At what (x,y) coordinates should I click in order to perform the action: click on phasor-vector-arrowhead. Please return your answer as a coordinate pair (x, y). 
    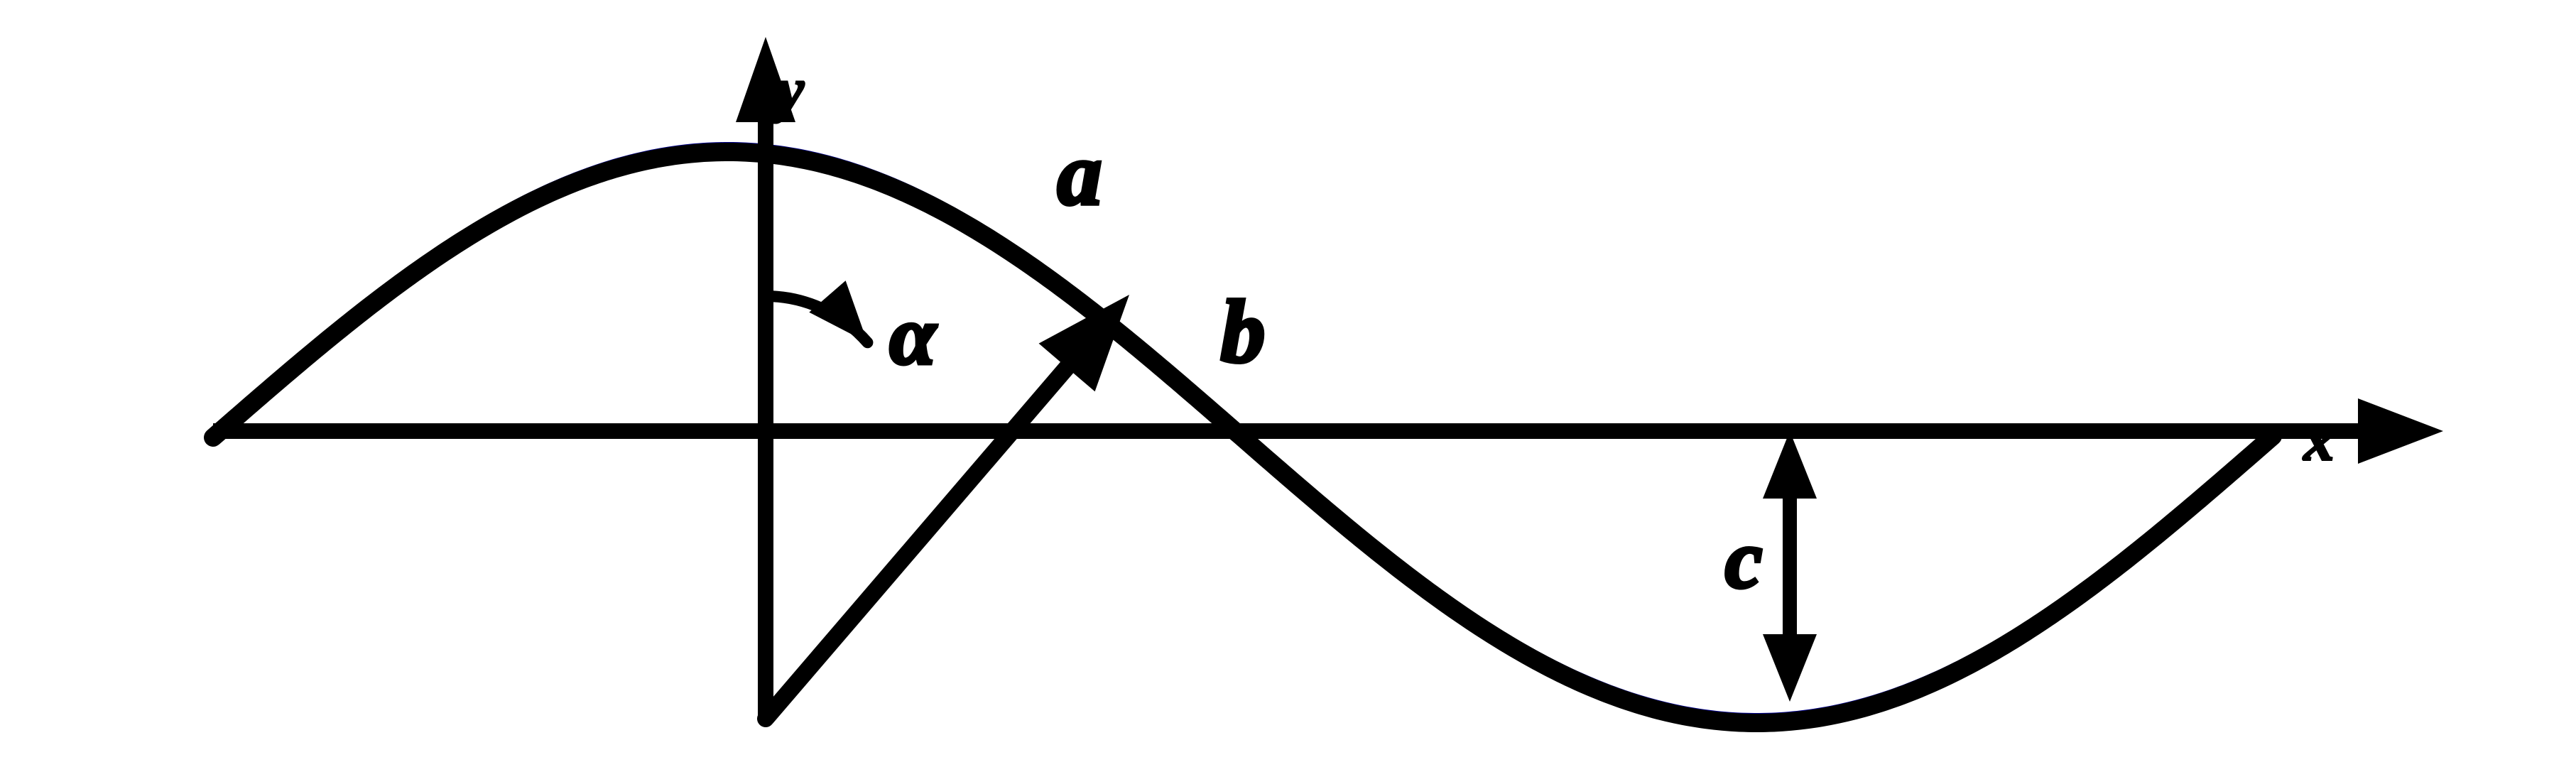
    Looking at the image, I should click on (1083, 343).